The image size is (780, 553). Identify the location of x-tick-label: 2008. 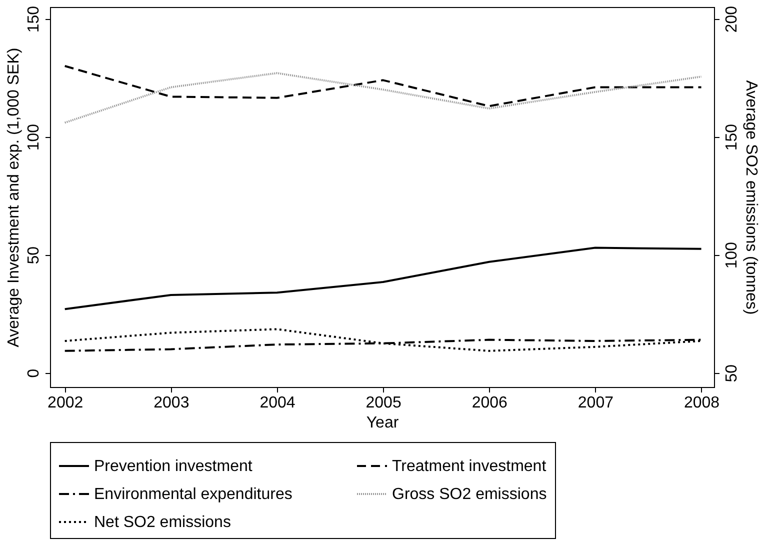
(702, 403).